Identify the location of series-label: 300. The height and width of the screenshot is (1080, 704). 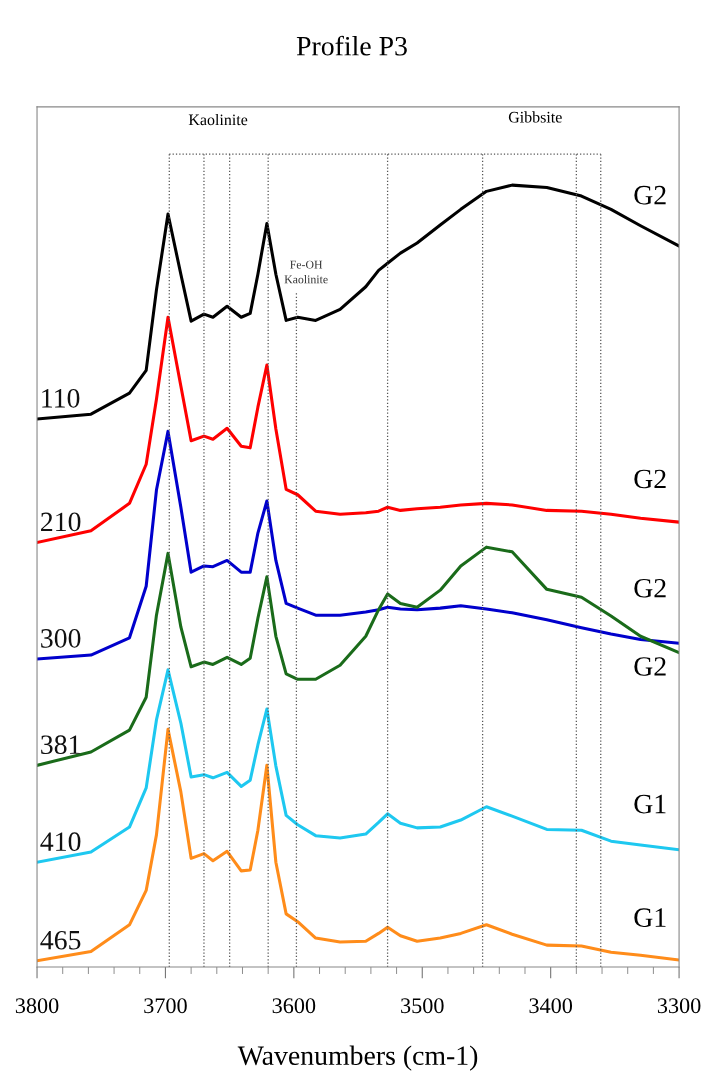
(61, 638).